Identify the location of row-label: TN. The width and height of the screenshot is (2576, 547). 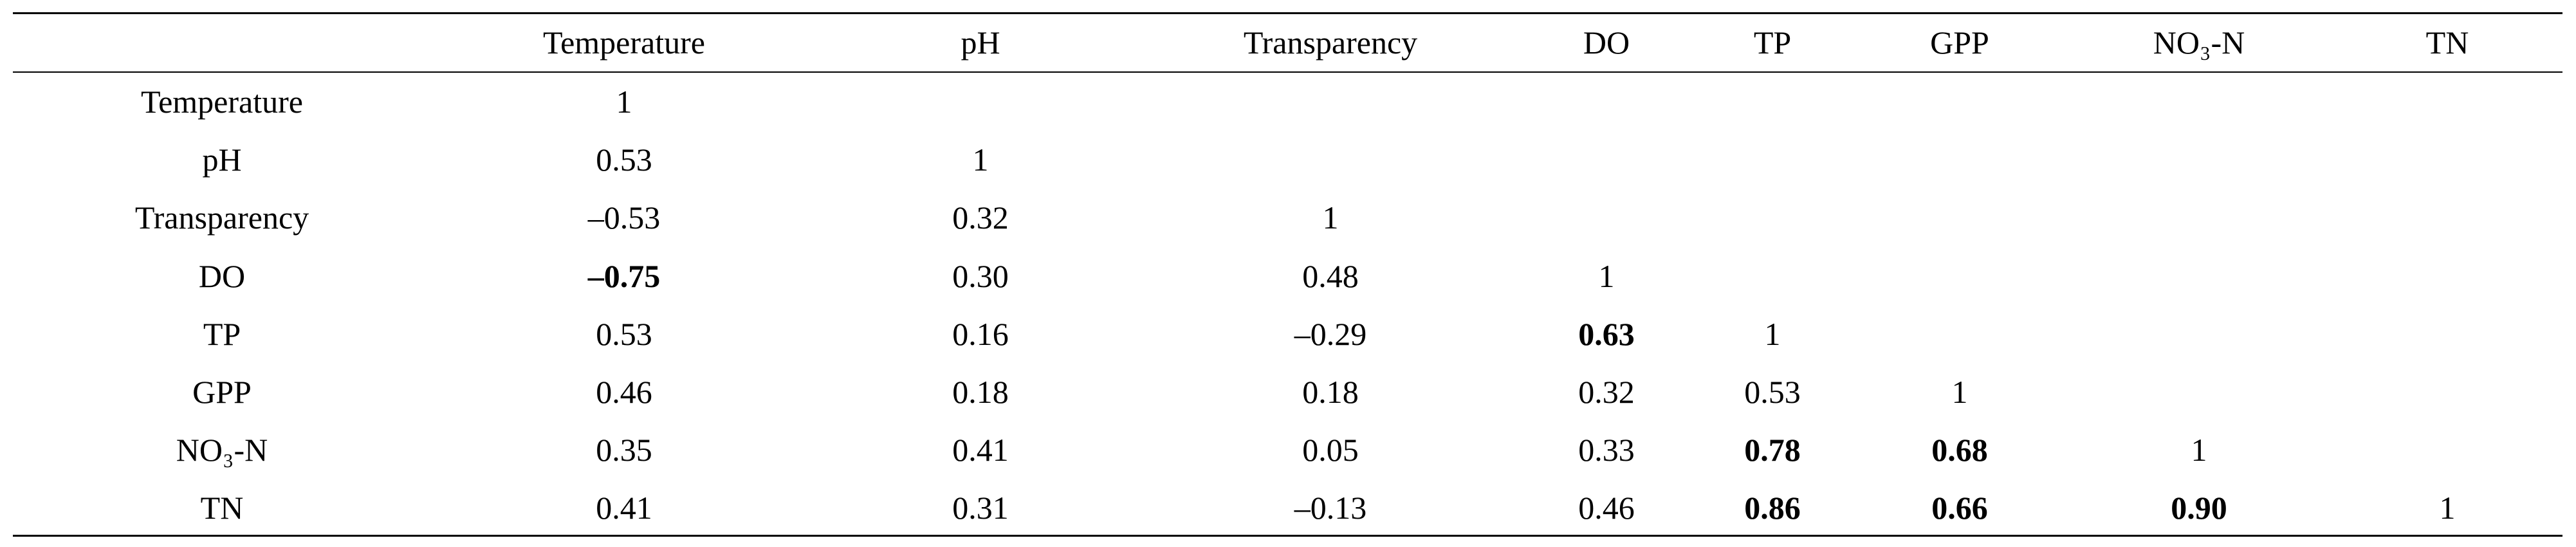
(222, 508).